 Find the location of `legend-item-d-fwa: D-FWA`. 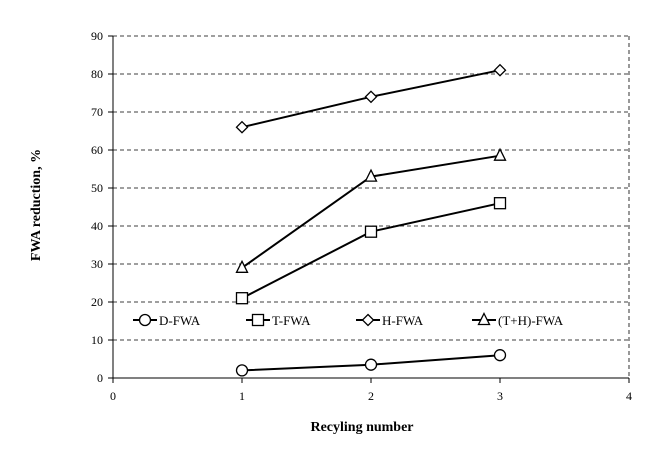

legend-item-d-fwa: D-FWA is located at coordinates (167, 320).